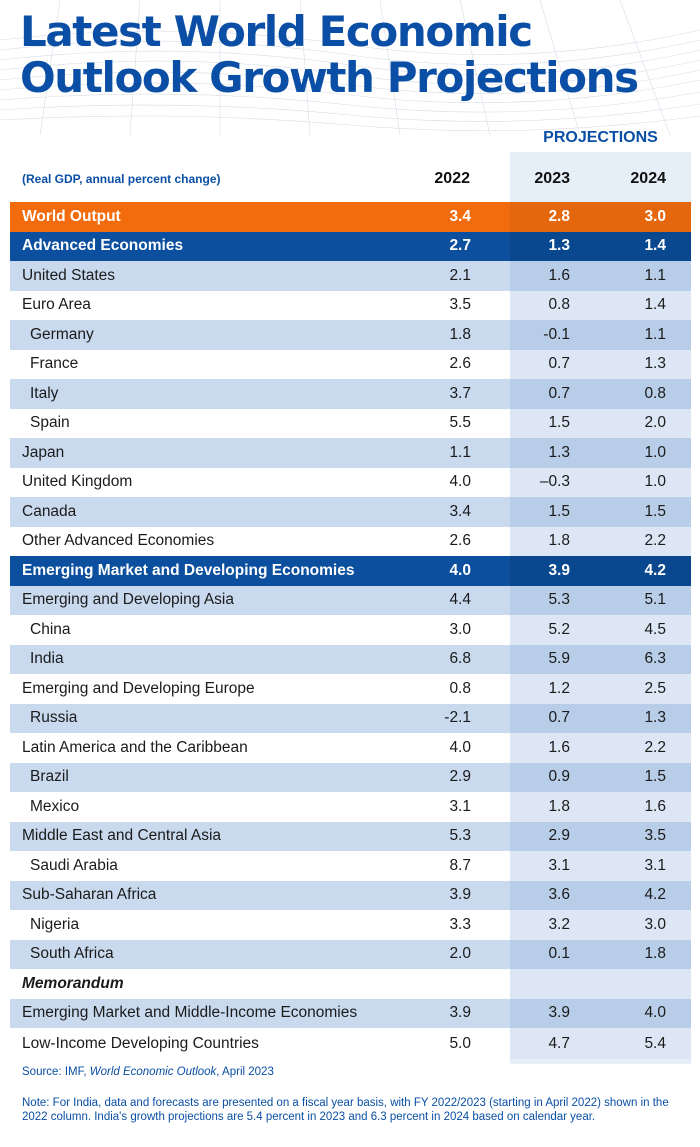  What do you see at coordinates (350, 895) in the screenshot?
I see `table-row: Sub-Saharan Africa 3.9 3.6 4.2` at bounding box center [350, 895].